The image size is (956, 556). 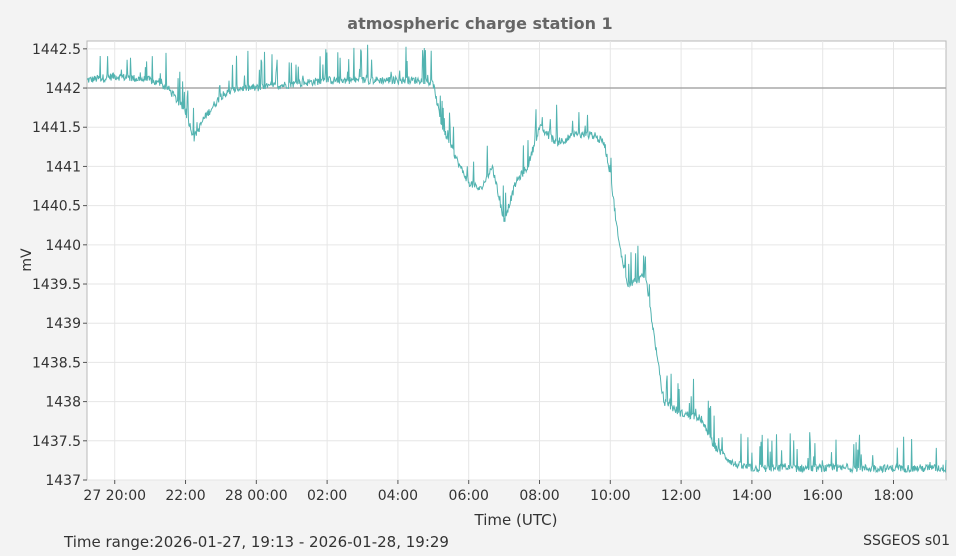 I want to click on x-tick-label: 06:00, so click(x=469, y=496).